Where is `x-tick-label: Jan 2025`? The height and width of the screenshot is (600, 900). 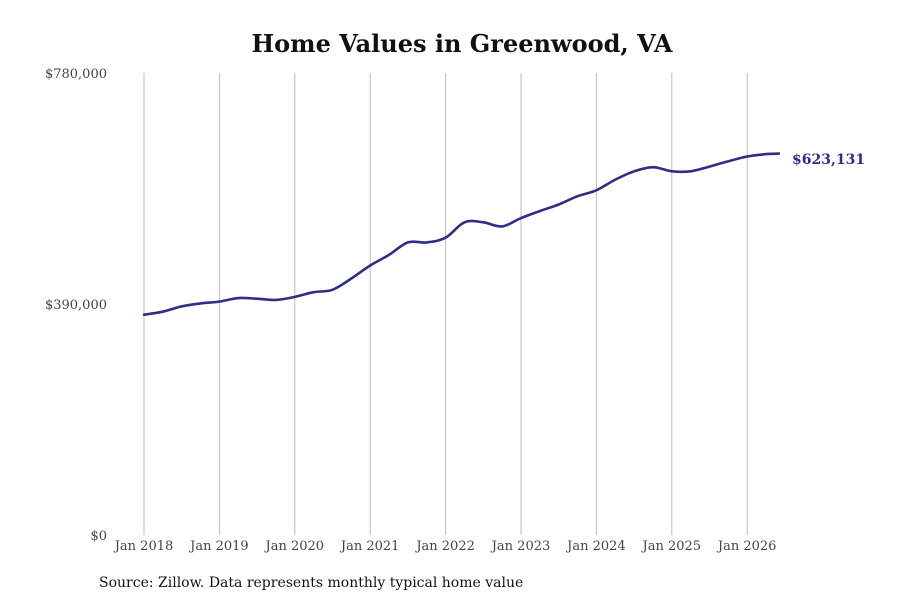 x-tick-label: Jan 2025 is located at coordinates (671, 546).